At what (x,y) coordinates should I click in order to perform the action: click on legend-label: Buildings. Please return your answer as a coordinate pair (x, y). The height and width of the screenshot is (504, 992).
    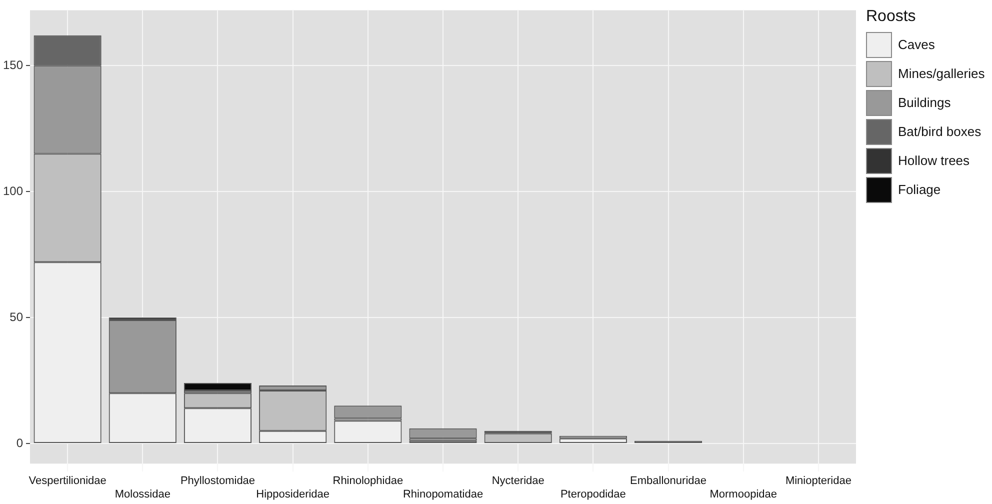
    Looking at the image, I should click on (924, 102).